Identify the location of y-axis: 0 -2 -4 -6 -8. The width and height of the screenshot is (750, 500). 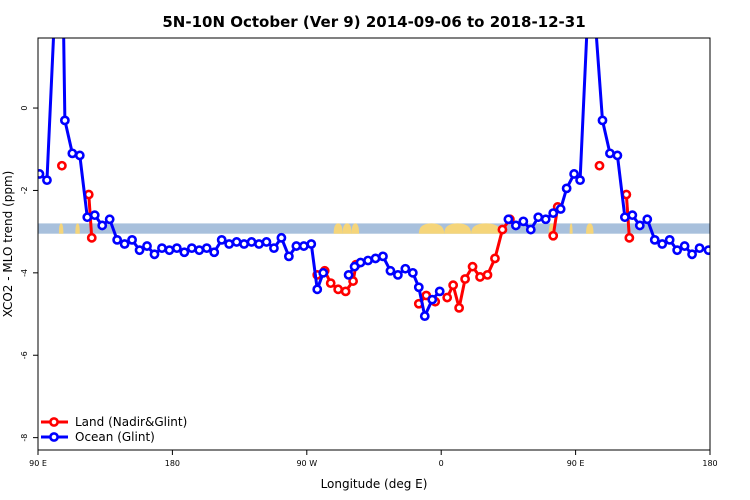
(29, 273).